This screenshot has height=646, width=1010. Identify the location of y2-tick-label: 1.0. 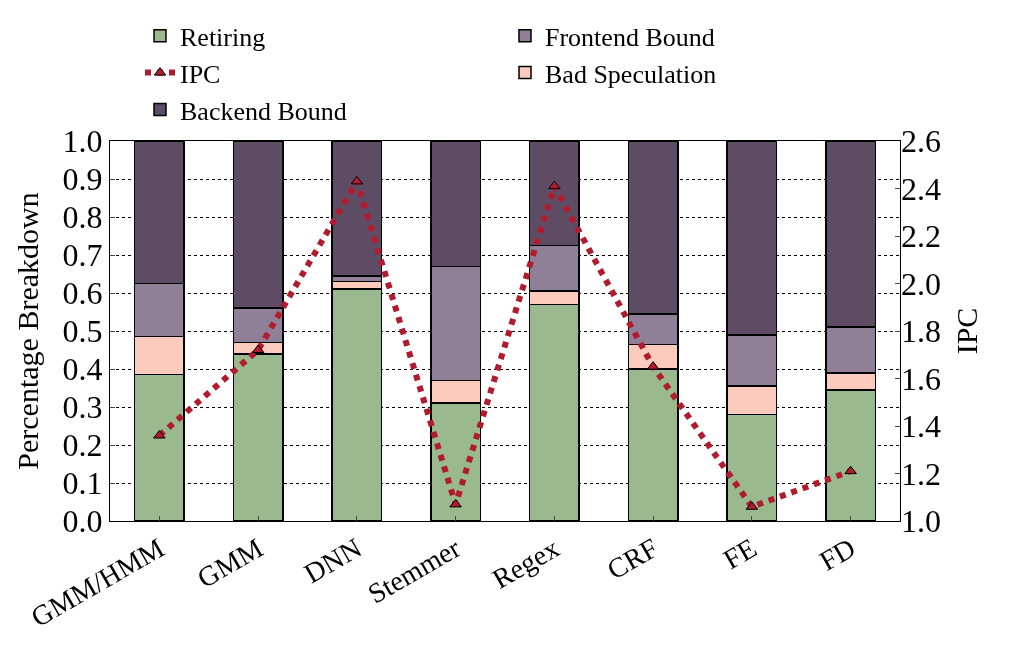
(921, 521).